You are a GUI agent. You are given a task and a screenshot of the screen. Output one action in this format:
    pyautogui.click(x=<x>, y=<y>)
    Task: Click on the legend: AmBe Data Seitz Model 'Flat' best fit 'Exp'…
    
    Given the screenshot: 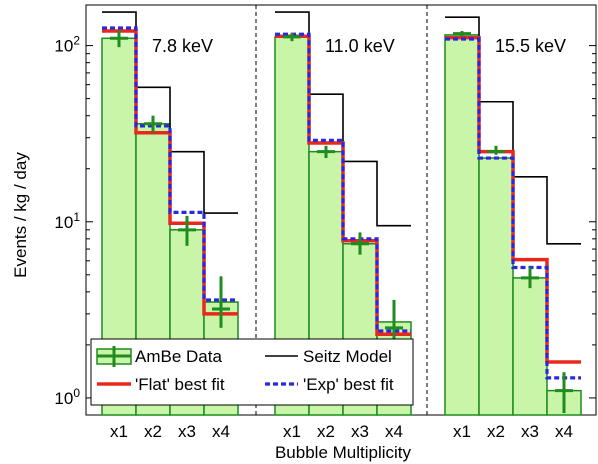 What is the action you would take?
    pyautogui.click(x=252, y=372)
    